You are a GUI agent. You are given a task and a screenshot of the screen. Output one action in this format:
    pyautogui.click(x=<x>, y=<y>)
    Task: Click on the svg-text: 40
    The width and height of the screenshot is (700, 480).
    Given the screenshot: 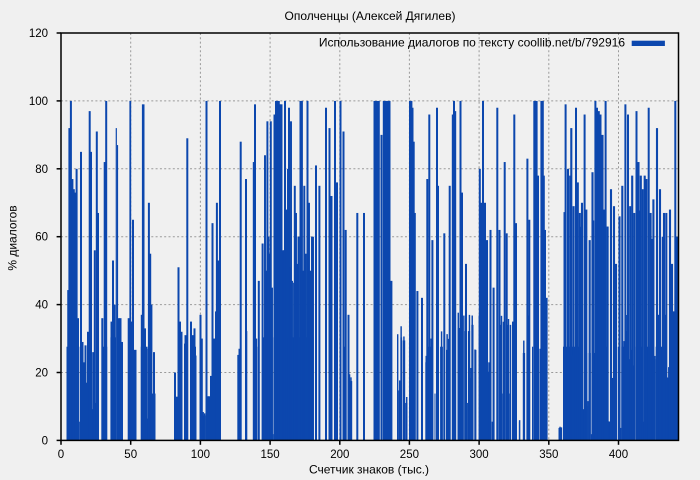 What is the action you would take?
    pyautogui.click(x=41, y=306)
    